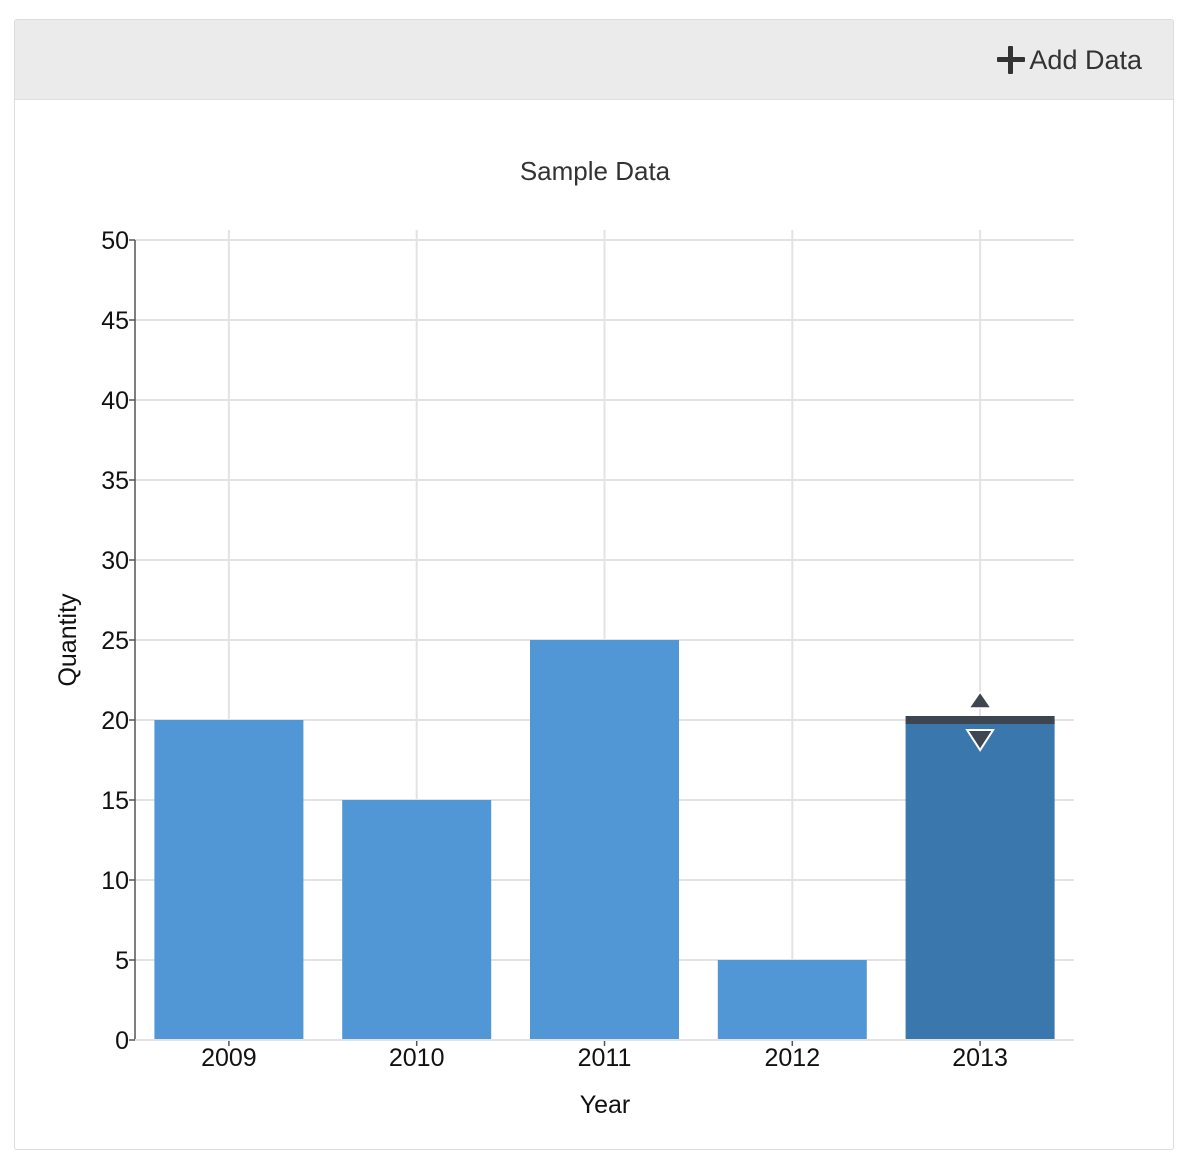  Describe the element at coordinates (122, 1041) in the screenshot. I see `y-tick-label: 0` at that location.